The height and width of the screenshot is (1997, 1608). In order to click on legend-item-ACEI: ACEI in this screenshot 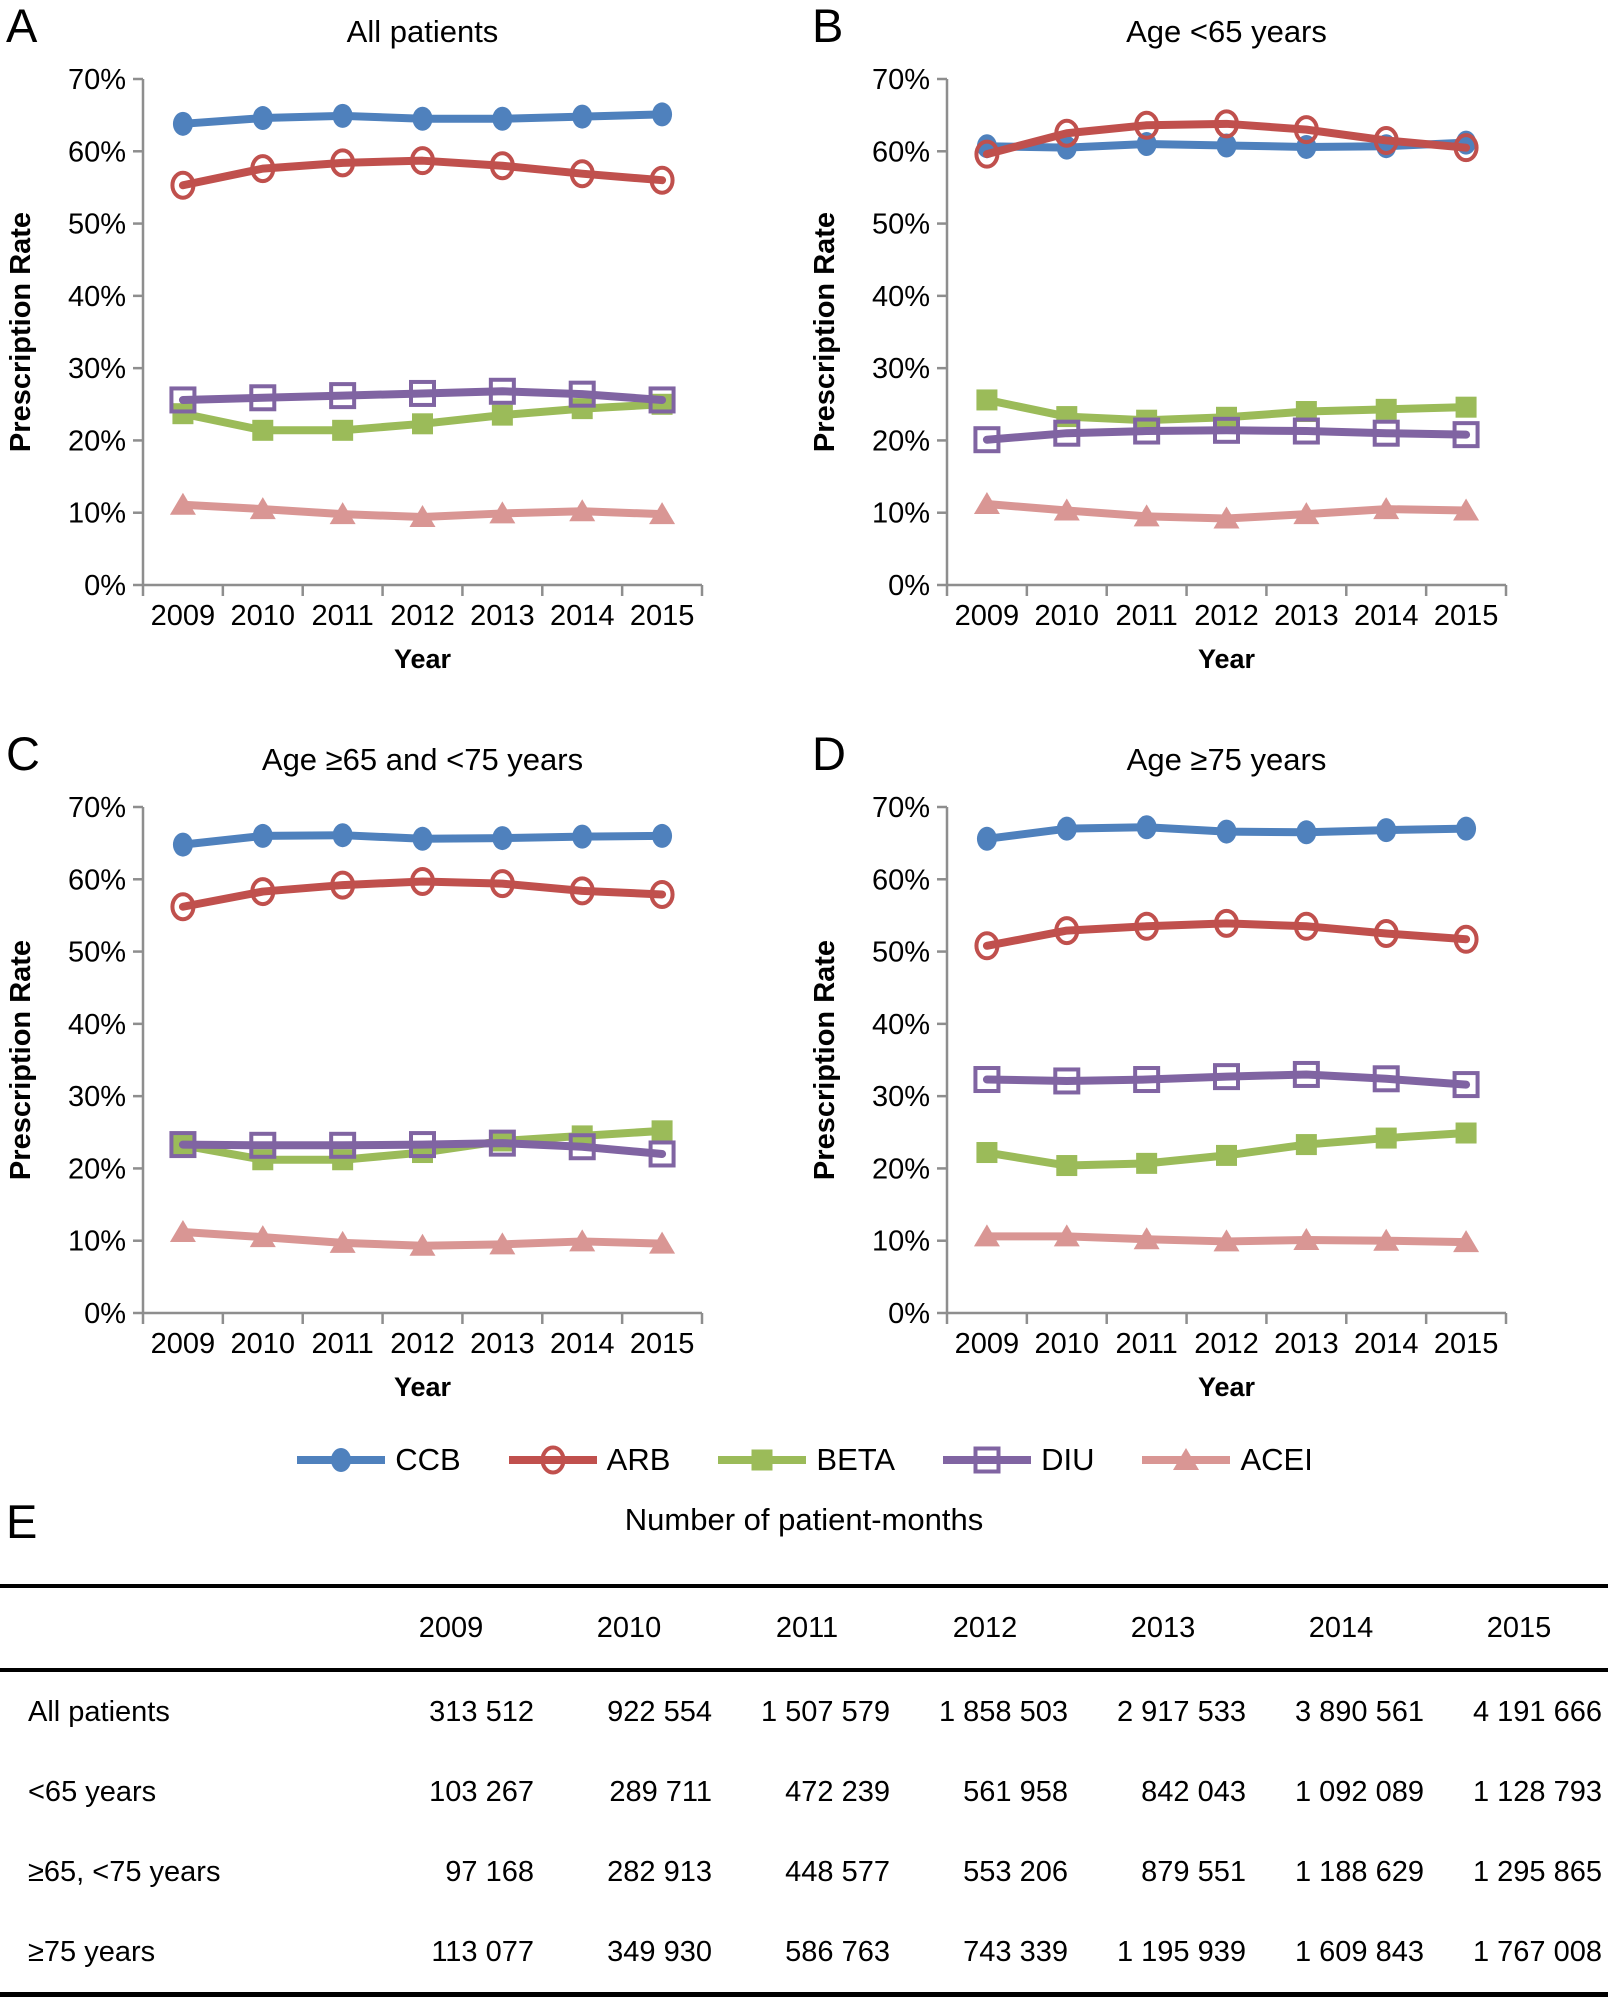, I will do `click(1226, 1460)`.